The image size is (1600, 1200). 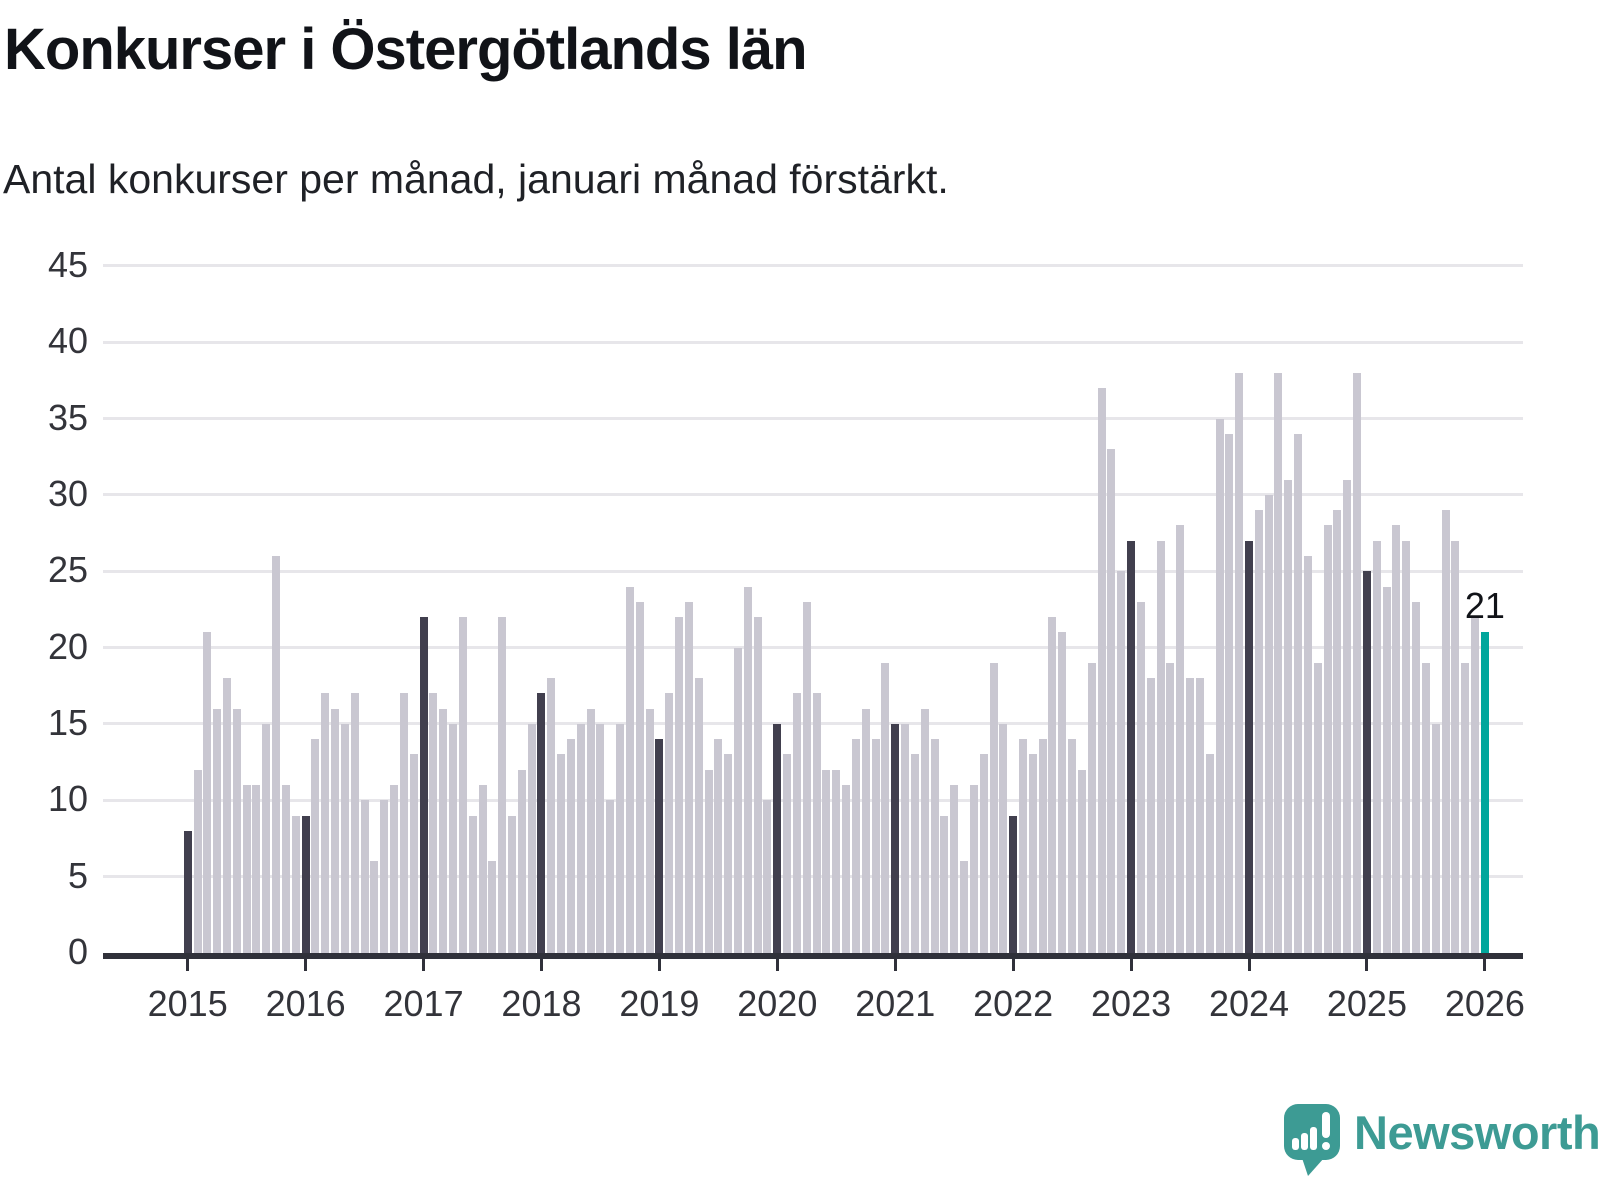 I want to click on x-axis-label-2015: 2015, so click(x=187, y=1003).